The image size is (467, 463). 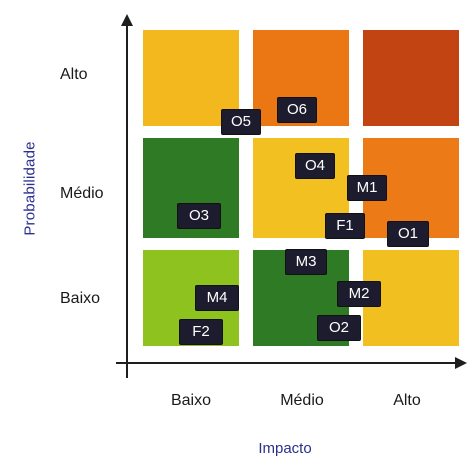 I want to click on risk-tag-m1: M1, so click(x=367, y=188).